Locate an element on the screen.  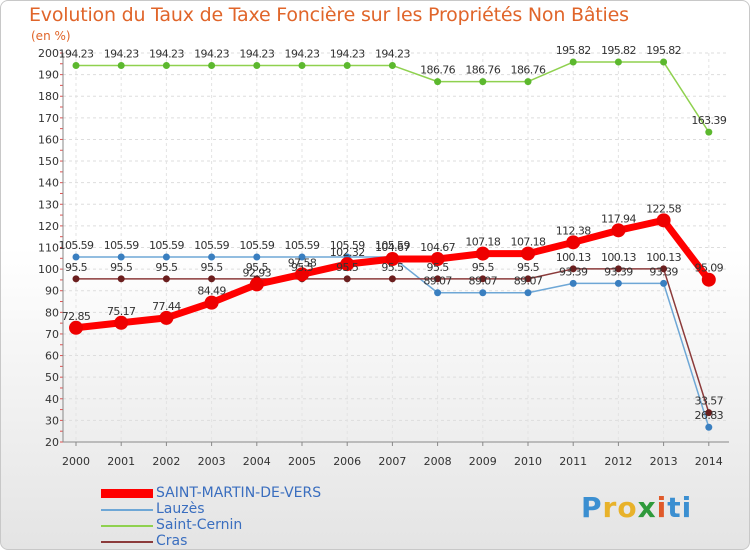
y-tick-label: 170 is located at coordinates (48, 118).